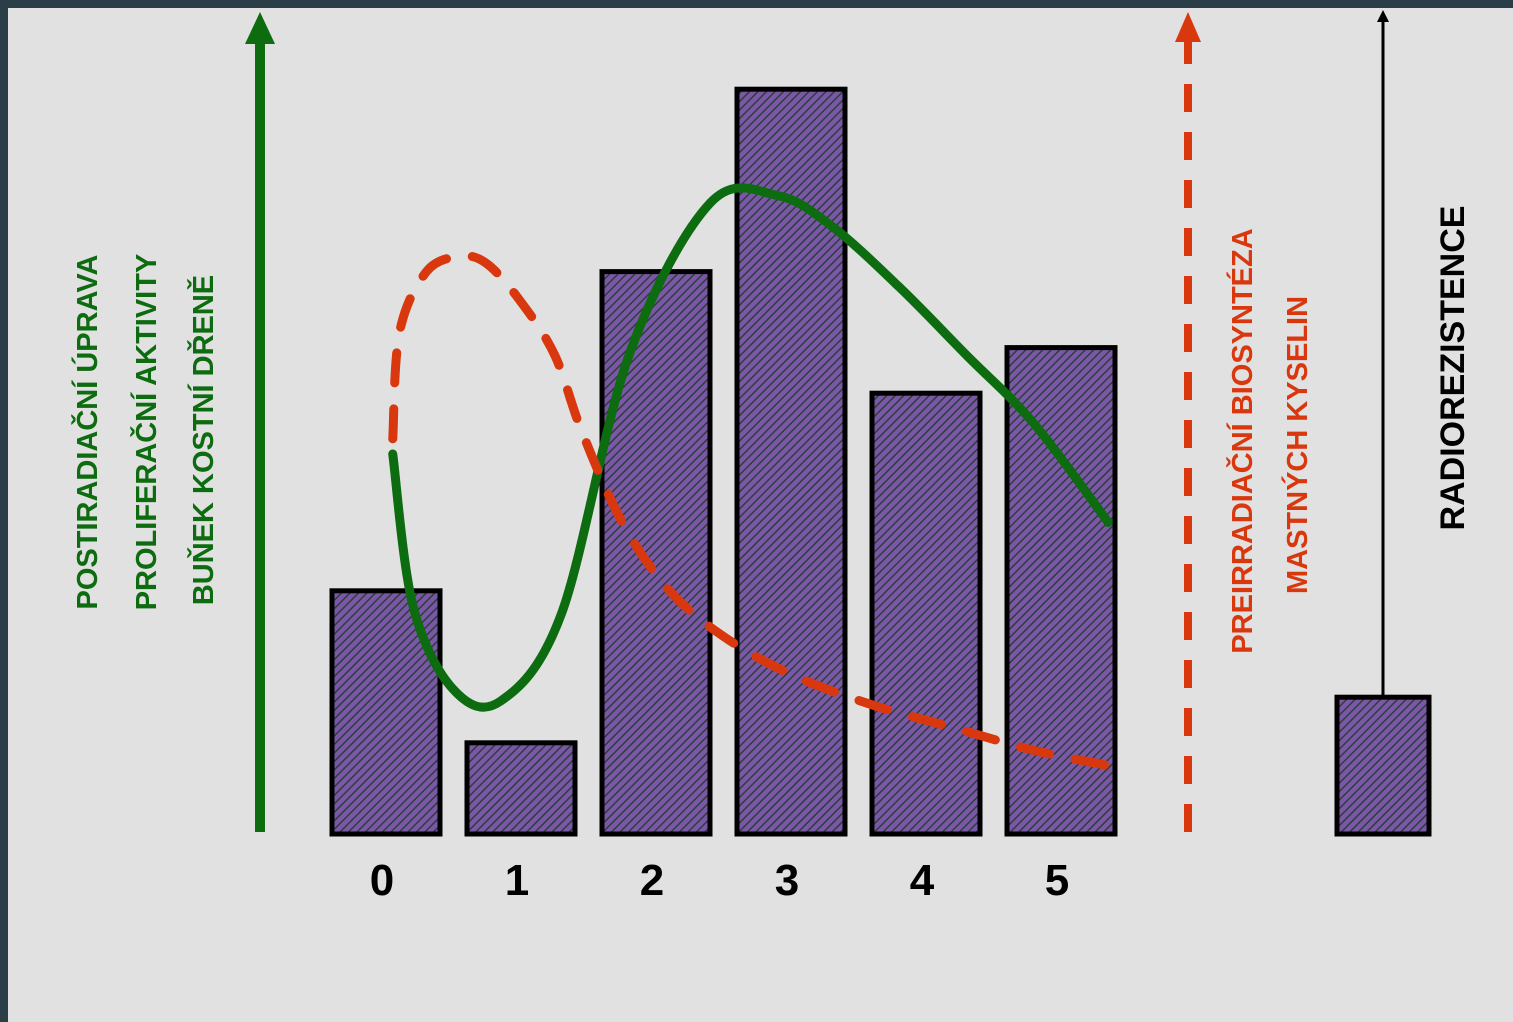 The image size is (1513, 1022). Describe the element at coordinates (1188, 27) in the screenshot. I see `right-axis-arrowhead` at that location.